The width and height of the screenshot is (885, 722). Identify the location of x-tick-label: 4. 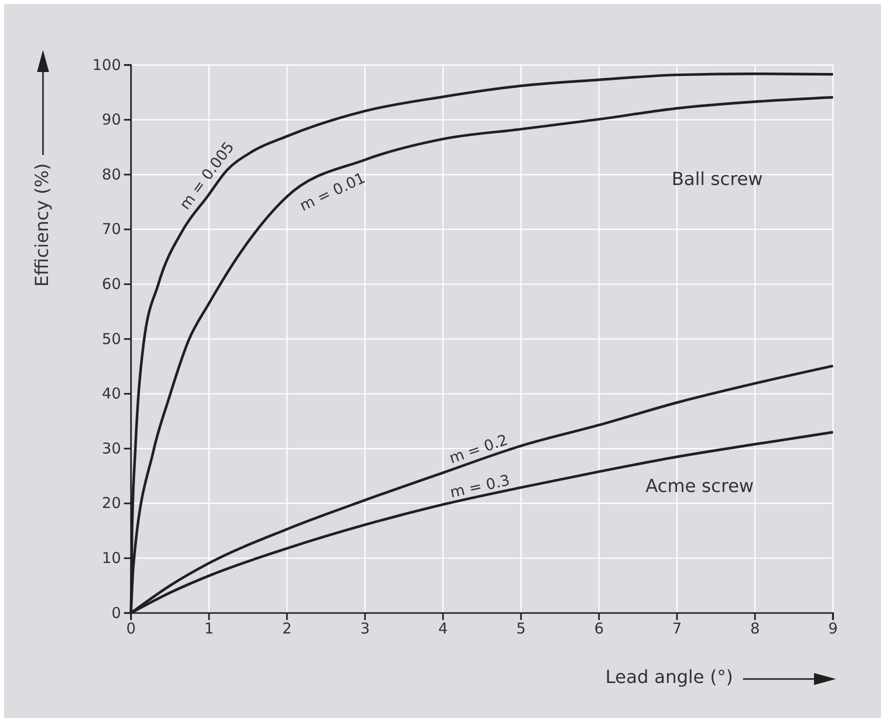
(443, 629).